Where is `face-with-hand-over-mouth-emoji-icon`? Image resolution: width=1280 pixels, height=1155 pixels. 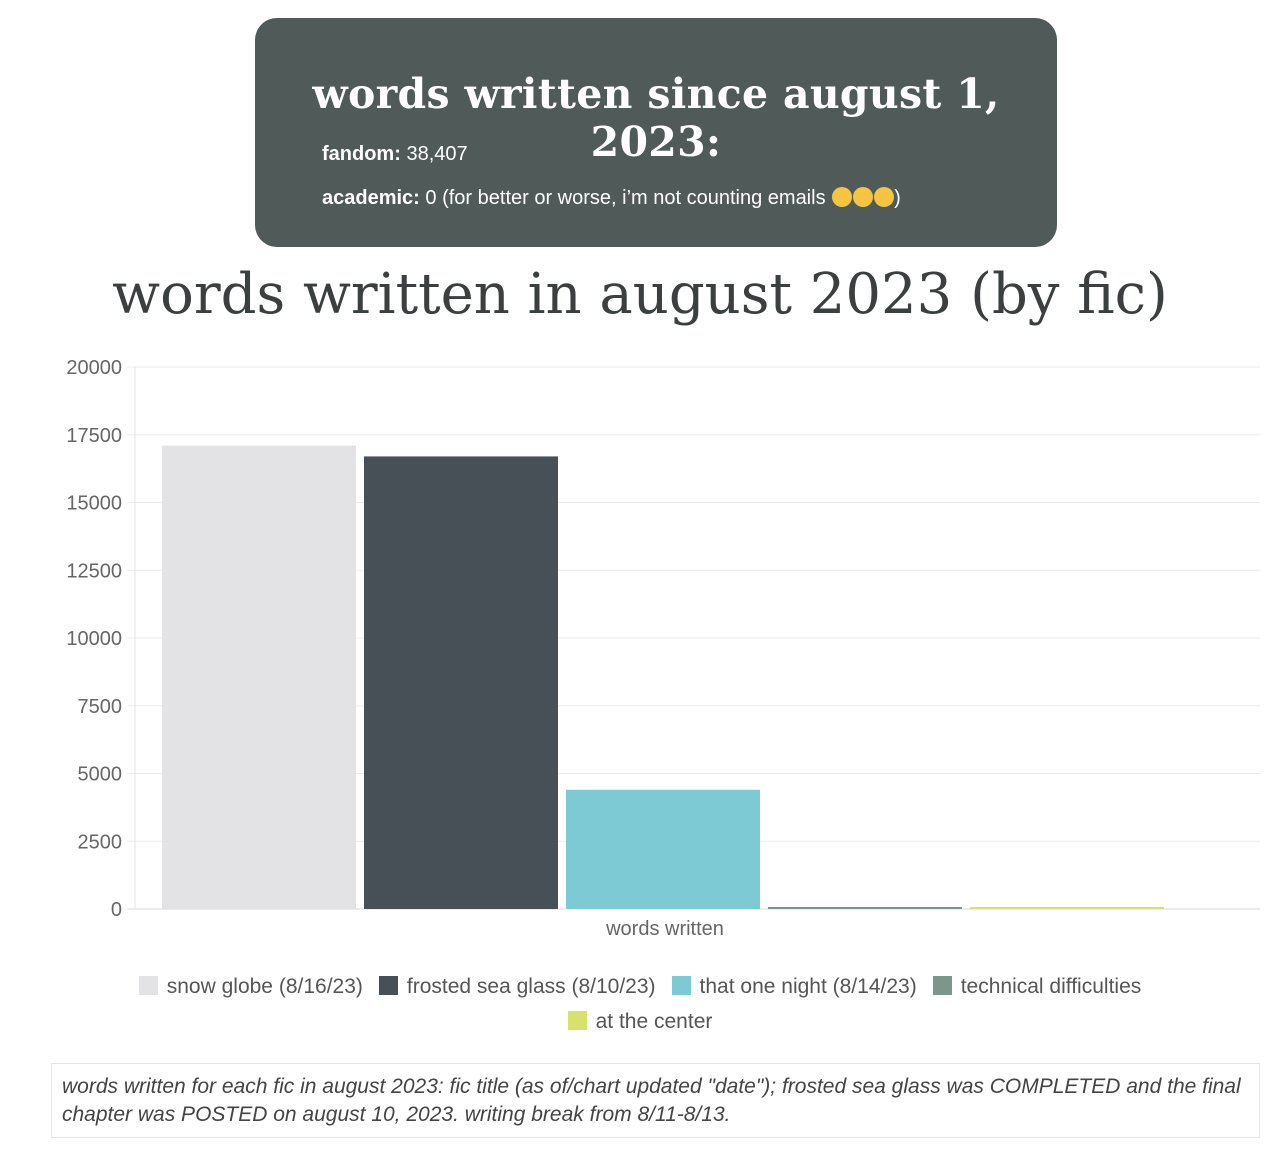 face-with-hand-over-mouth-emoji-icon is located at coordinates (863, 197).